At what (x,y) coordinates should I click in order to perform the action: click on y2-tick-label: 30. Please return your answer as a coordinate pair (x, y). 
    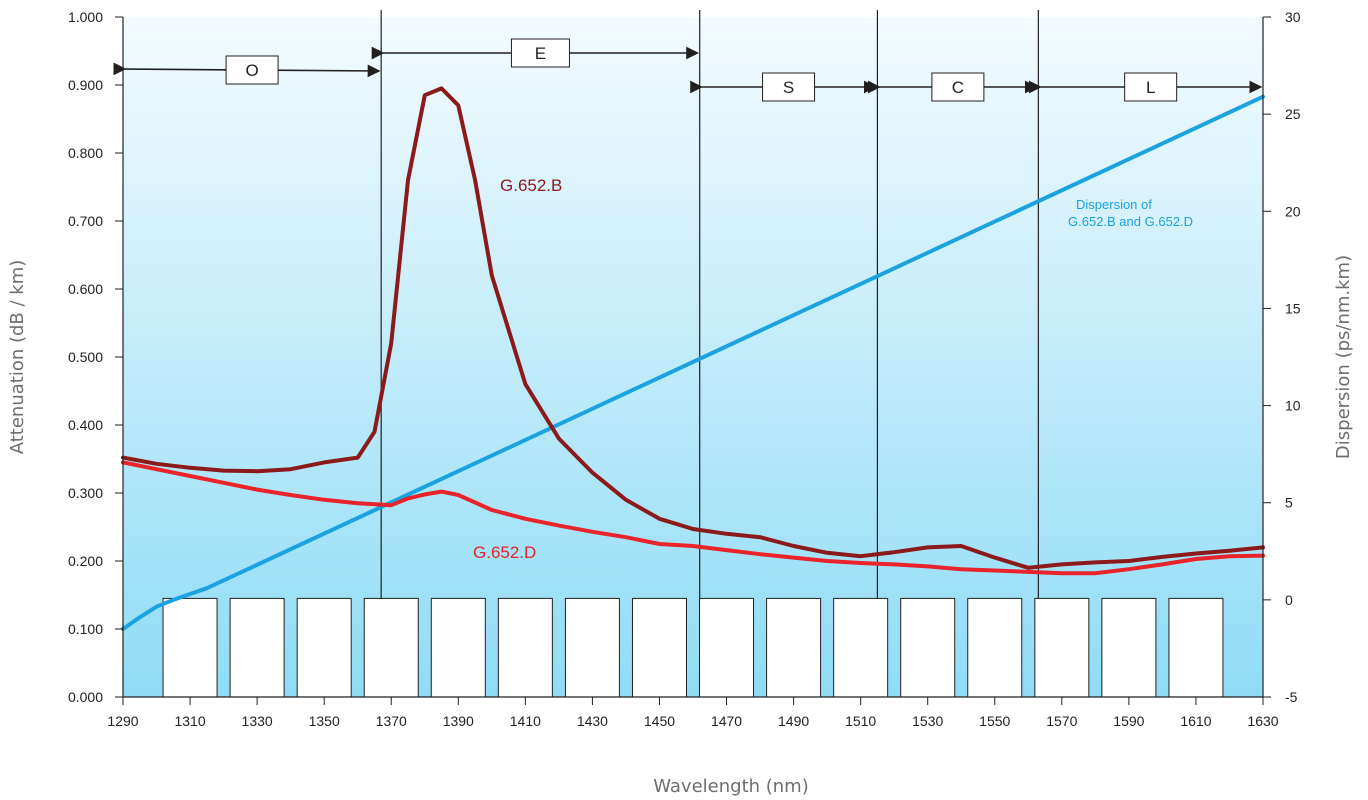
    Looking at the image, I should click on (1293, 17).